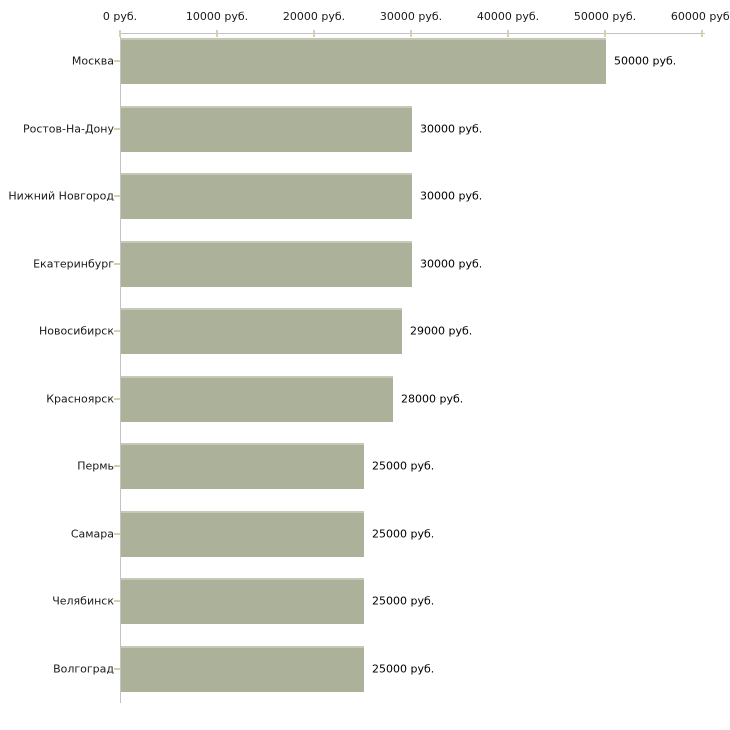 The width and height of the screenshot is (730, 730). What do you see at coordinates (61, 196) in the screenshot?
I see `category-label: Нижний Новгород` at bounding box center [61, 196].